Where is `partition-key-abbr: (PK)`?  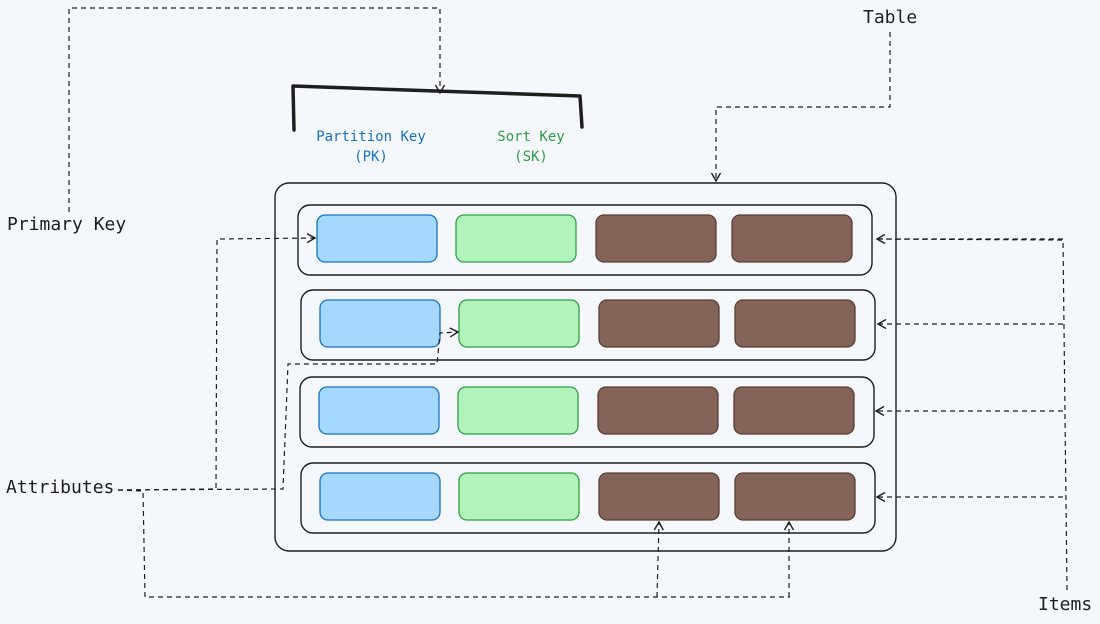 partition-key-abbr: (PK) is located at coordinates (371, 157).